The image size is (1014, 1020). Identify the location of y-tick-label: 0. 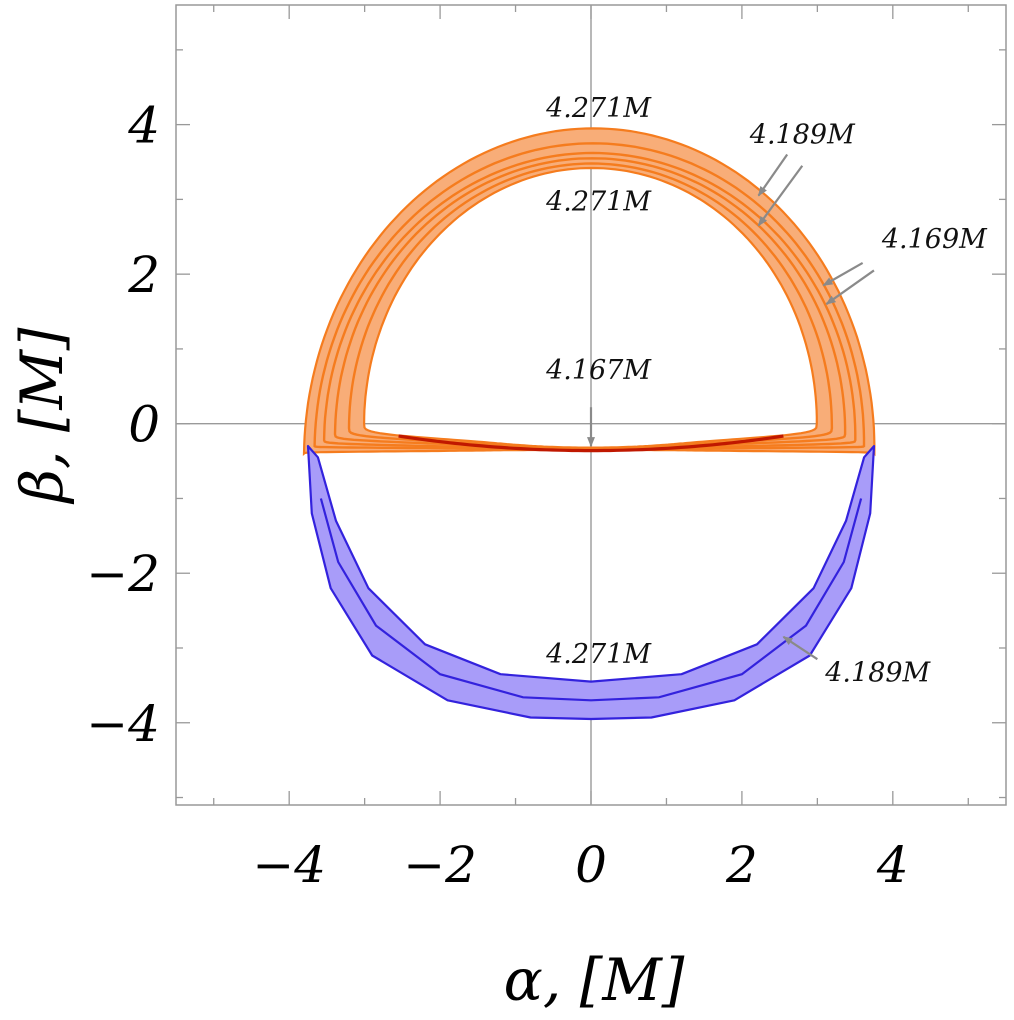
(144, 425).